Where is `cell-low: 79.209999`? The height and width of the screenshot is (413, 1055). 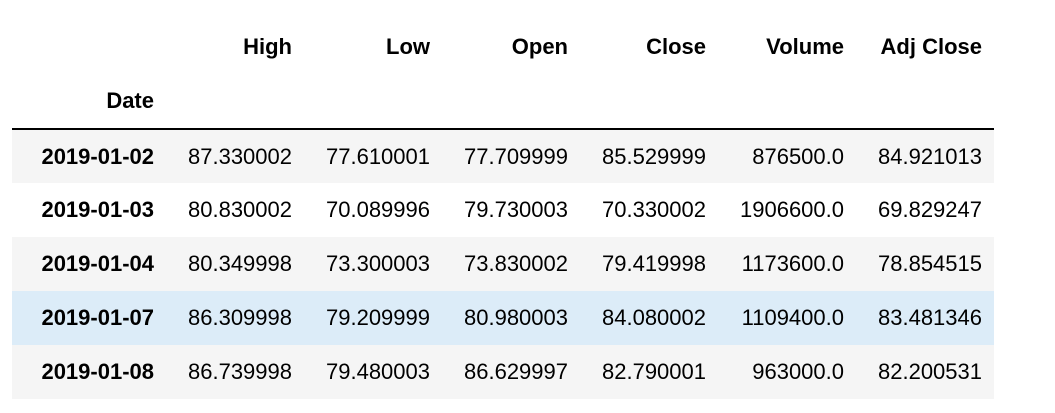 cell-low: 79.209999 is located at coordinates (378, 317).